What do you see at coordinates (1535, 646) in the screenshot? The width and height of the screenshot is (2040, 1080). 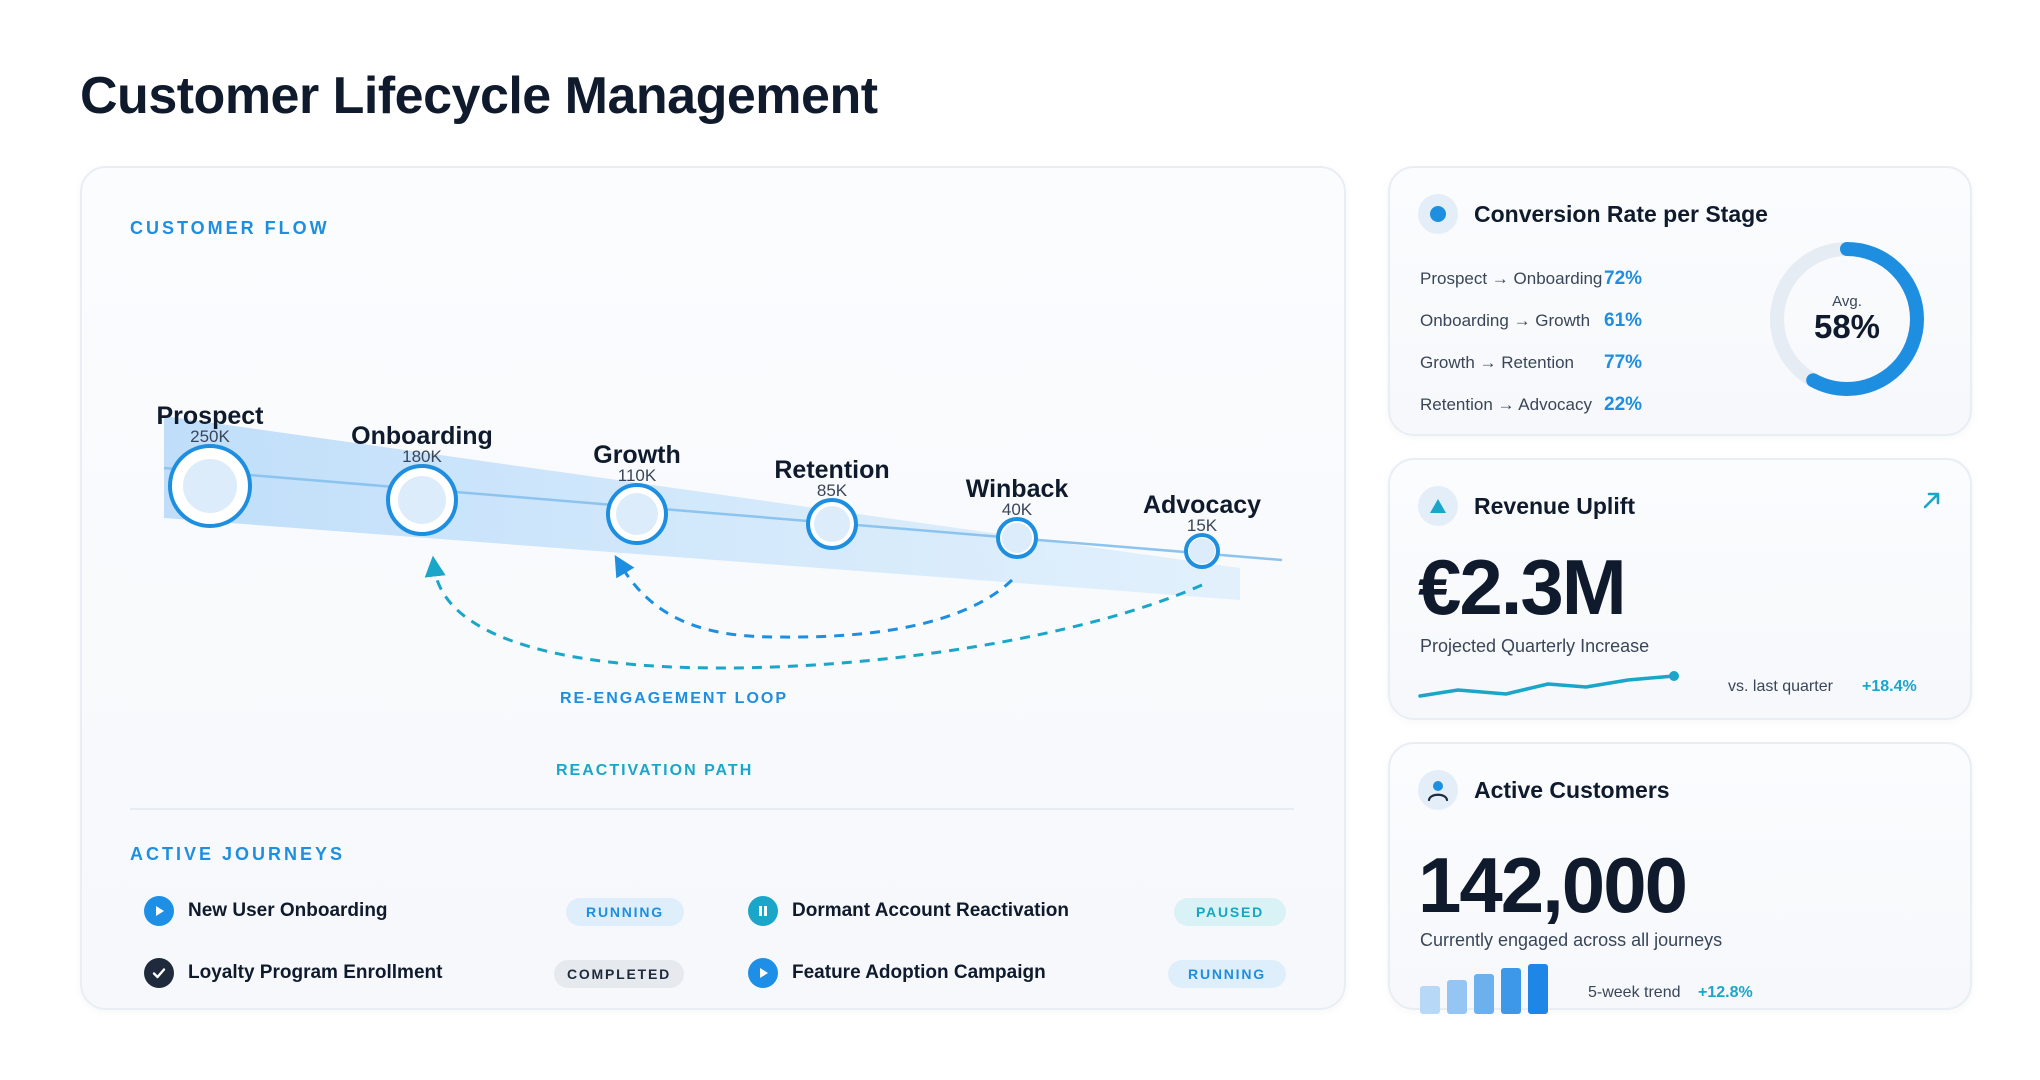 I see `revenue-subtitle: Projected Quarterly Increase` at bounding box center [1535, 646].